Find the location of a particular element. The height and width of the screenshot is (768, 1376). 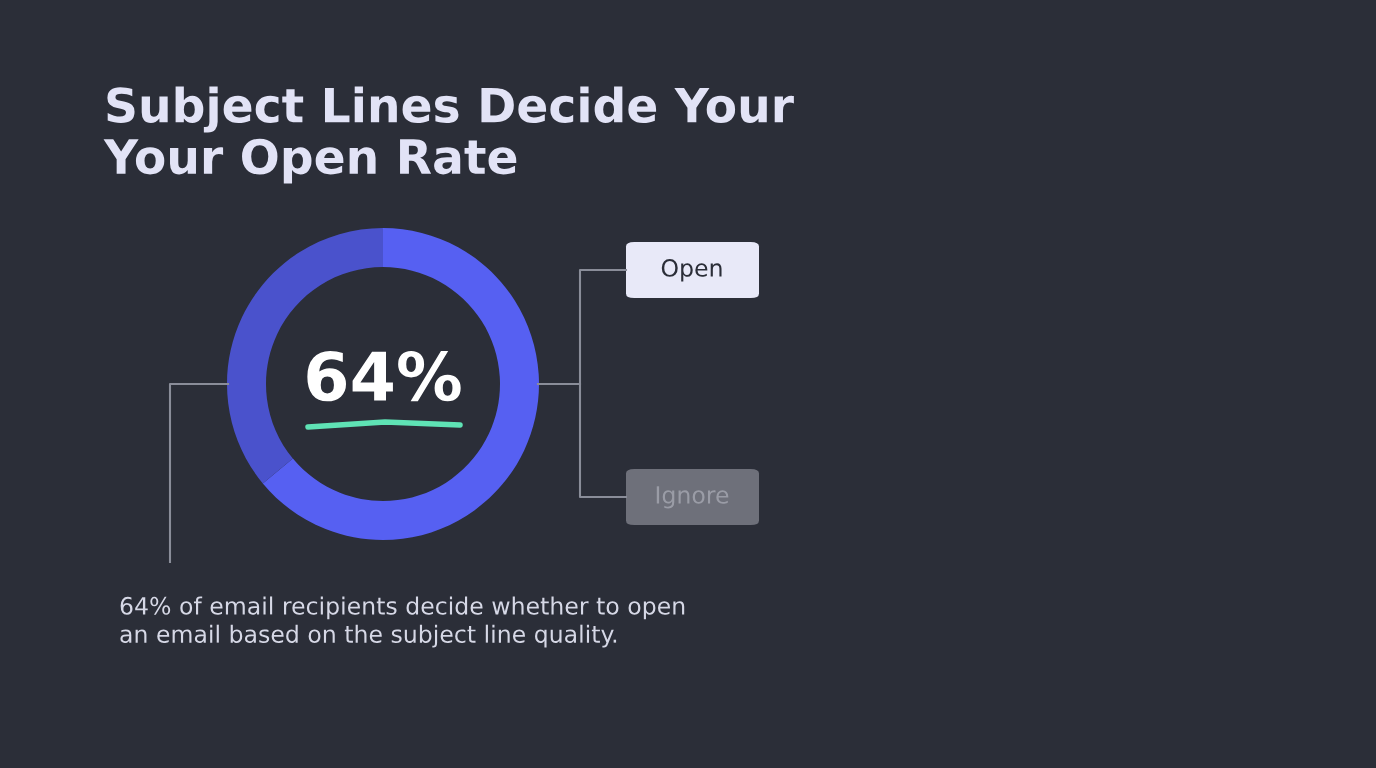

donut-slice is located at coordinates (400, 384).